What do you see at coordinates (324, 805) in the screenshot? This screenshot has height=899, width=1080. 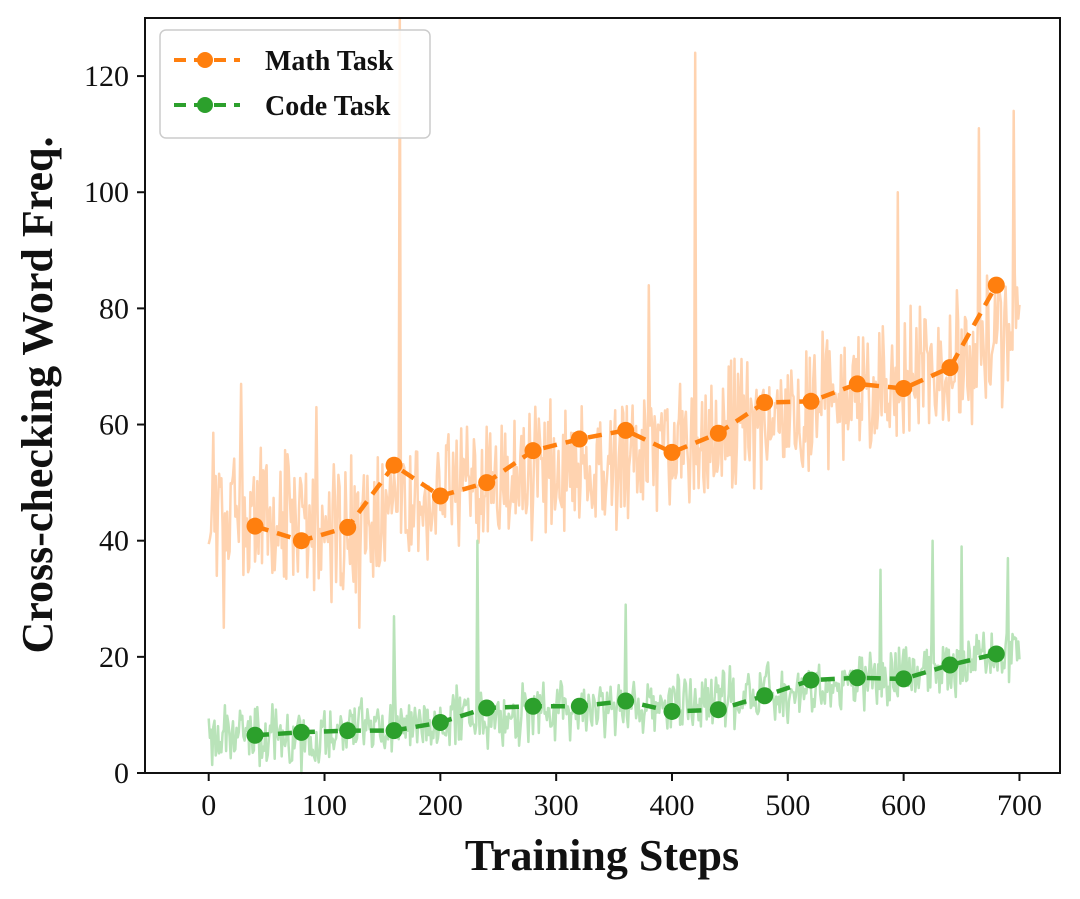 I see `x-tick-label: 100` at bounding box center [324, 805].